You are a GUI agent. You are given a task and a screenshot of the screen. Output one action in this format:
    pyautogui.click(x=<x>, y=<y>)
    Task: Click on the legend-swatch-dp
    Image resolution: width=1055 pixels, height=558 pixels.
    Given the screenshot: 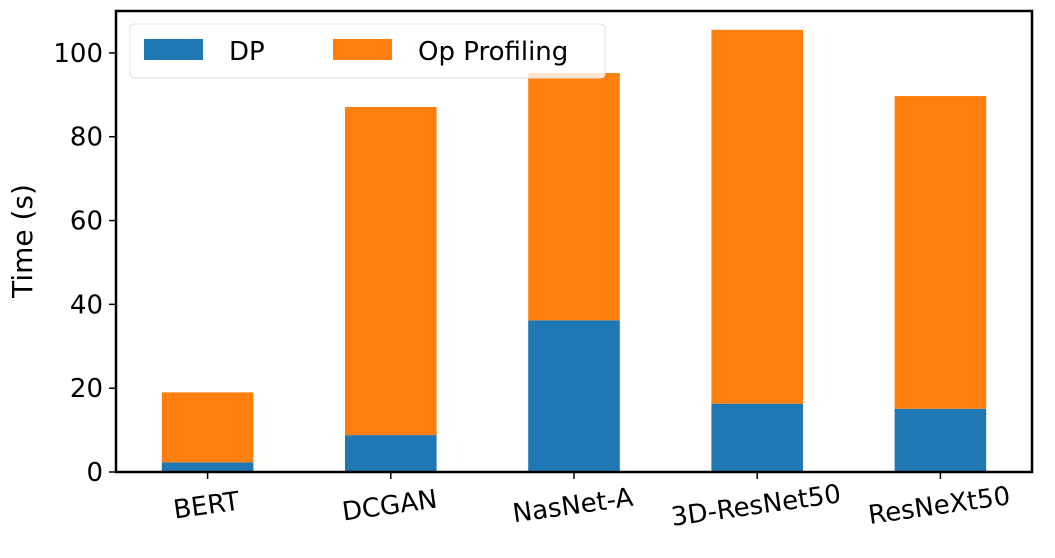 What is the action you would take?
    pyautogui.click(x=173, y=49)
    